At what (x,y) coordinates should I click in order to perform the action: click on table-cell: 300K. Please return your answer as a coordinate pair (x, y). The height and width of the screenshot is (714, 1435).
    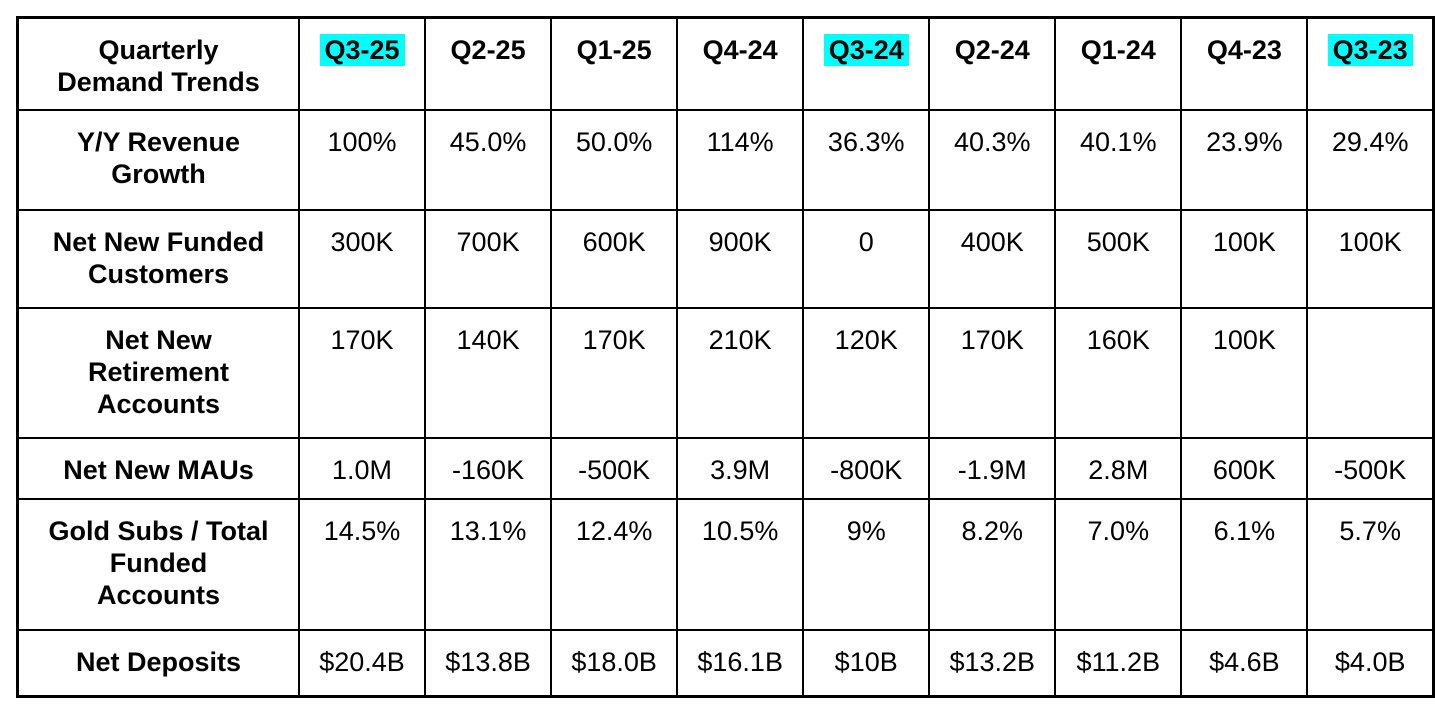
    Looking at the image, I should click on (362, 258).